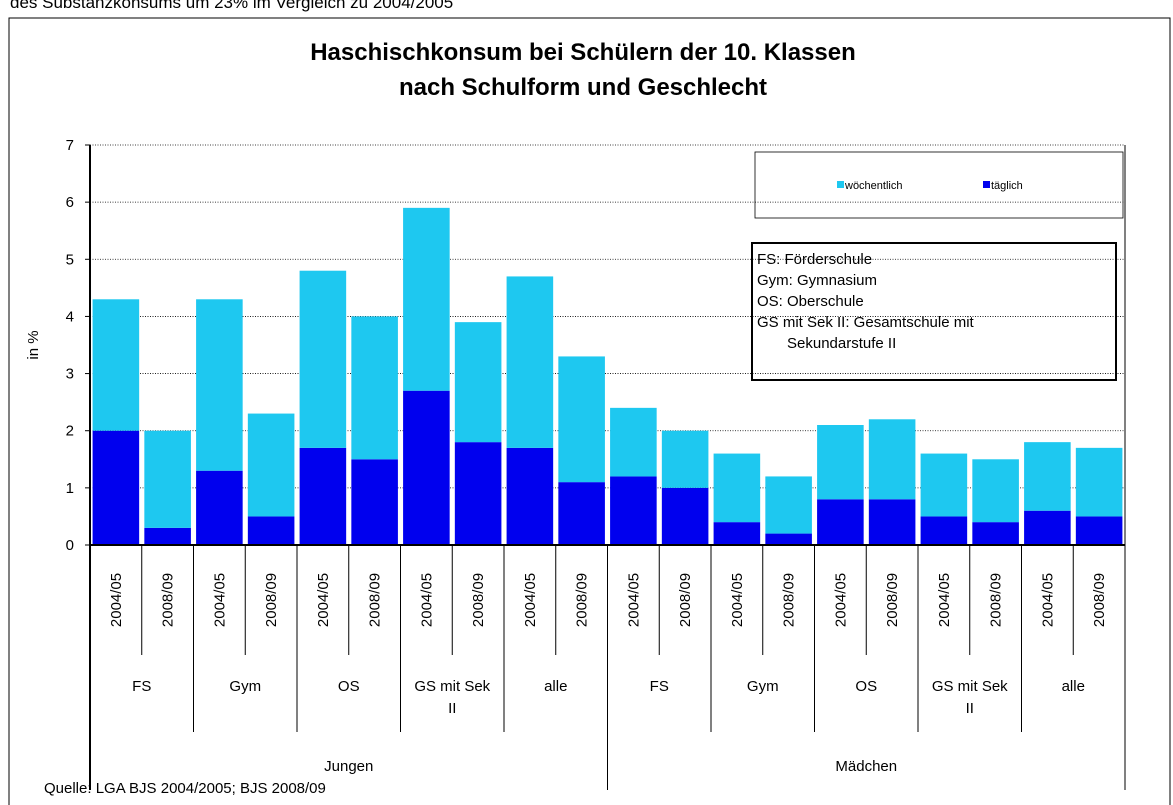 This screenshot has width=1173, height=805. What do you see at coordinates (814, 259) in the screenshot?
I see `info-line: FS: Förderschule` at bounding box center [814, 259].